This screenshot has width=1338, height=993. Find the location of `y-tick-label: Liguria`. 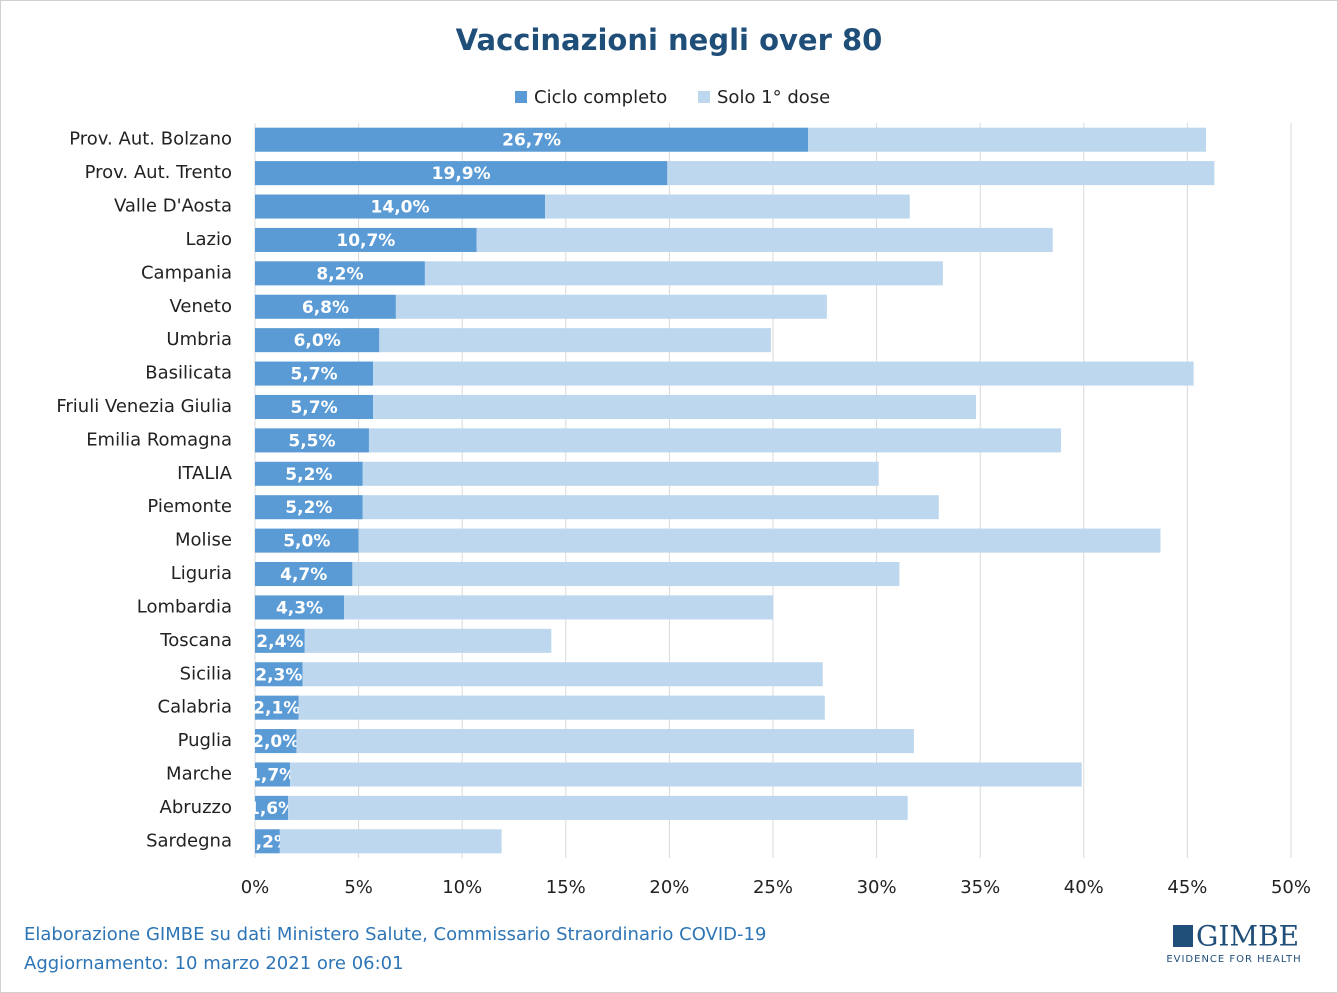

y-tick-label: Liguria is located at coordinates (201, 573).